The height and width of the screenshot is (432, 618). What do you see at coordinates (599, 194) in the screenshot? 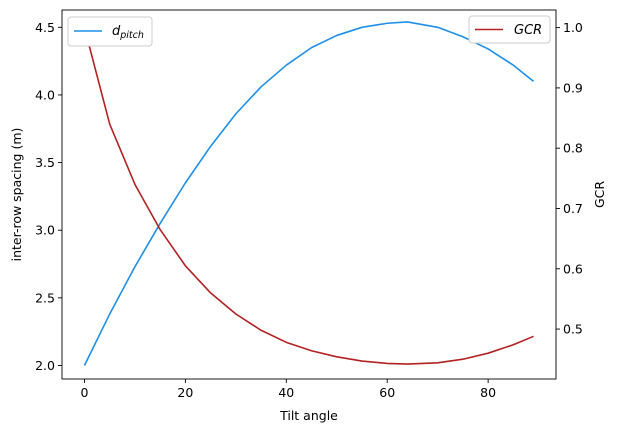
I see `y-axis-right-label: GCR` at bounding box center [599, 194].